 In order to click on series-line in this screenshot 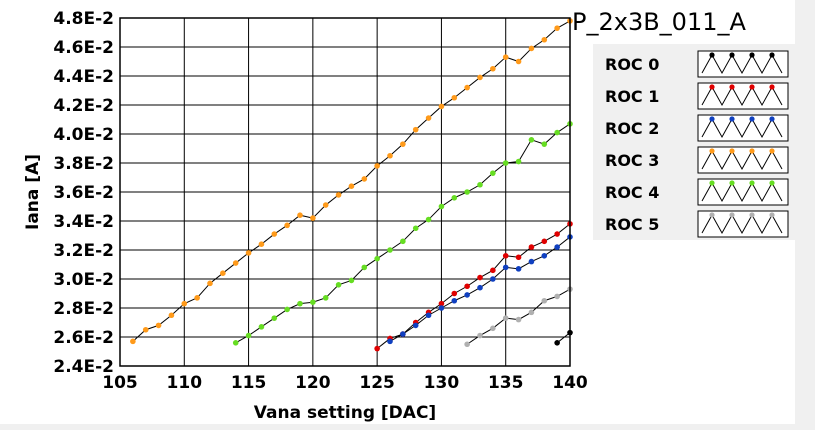, I will do `click(473, 286)`.